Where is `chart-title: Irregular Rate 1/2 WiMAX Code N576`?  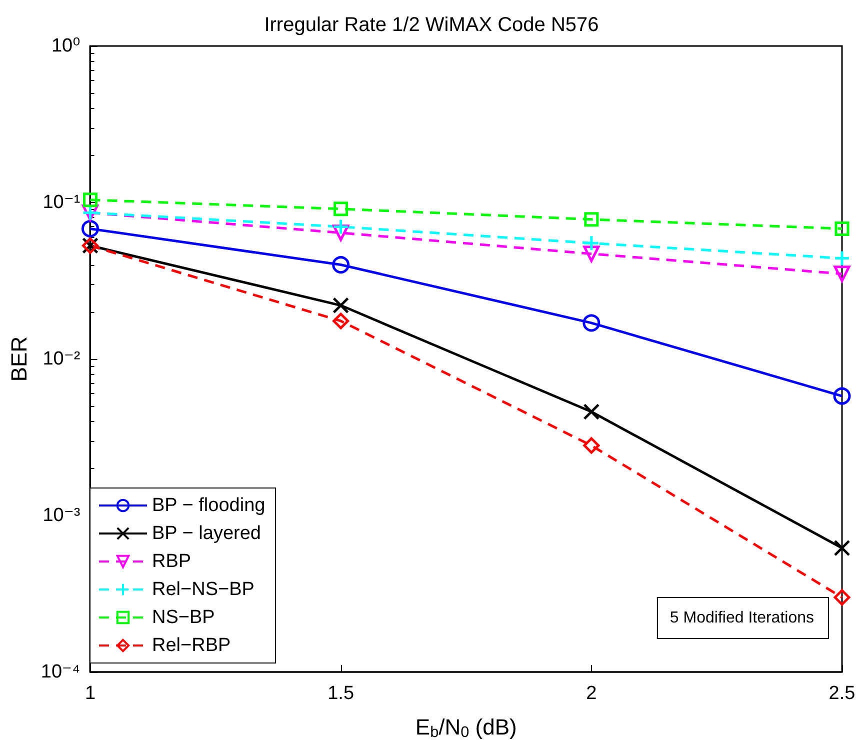 chart-title: Irregular Rate 1/2 WiMAX Code N576 is located at coordinates (431, 25).